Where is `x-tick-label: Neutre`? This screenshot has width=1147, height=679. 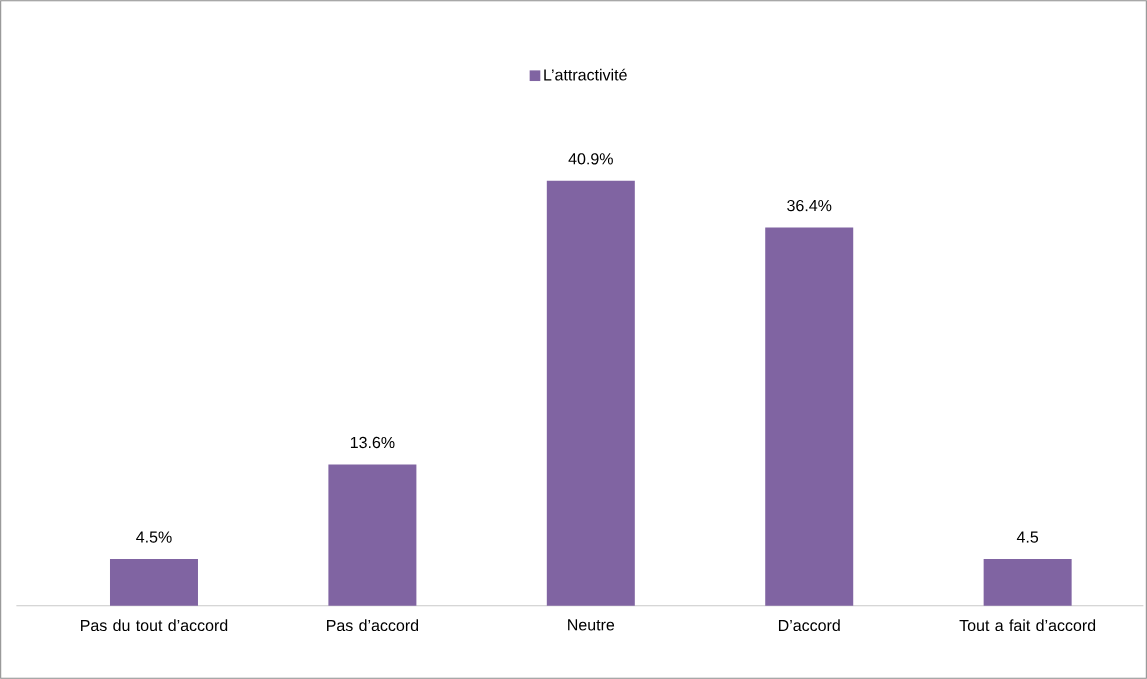 x-tick-label: Neutre is located at coordinates (591, 625).